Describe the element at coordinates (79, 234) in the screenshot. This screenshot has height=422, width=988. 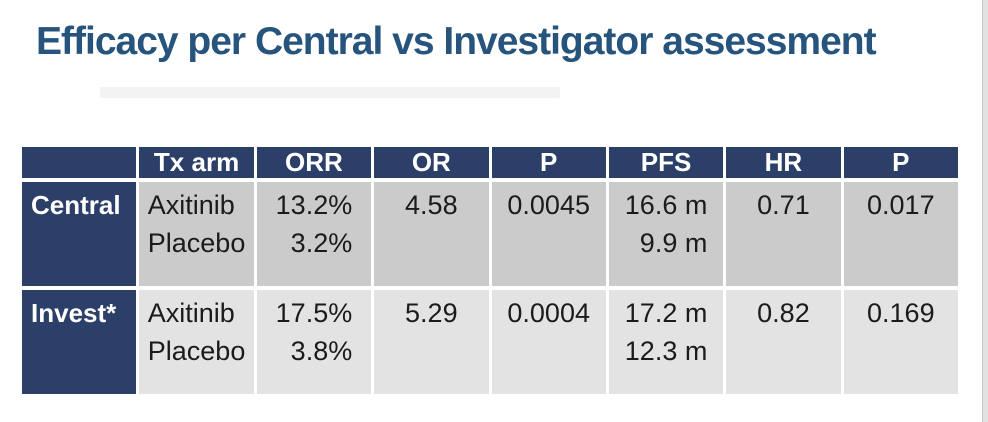
I see `row-header-central: Central` at that location.